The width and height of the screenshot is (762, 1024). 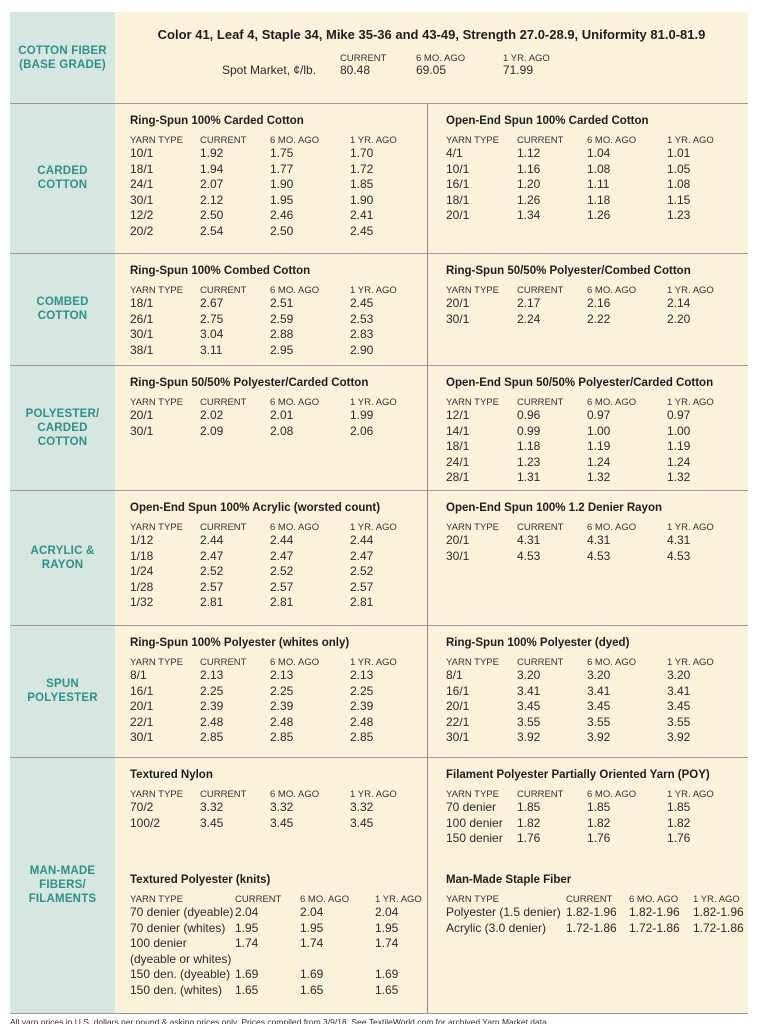 What do you see at coordinates (355, 70) in the screenshot?
I see `spot-value: 80.48` at bounding box center [355, 70].